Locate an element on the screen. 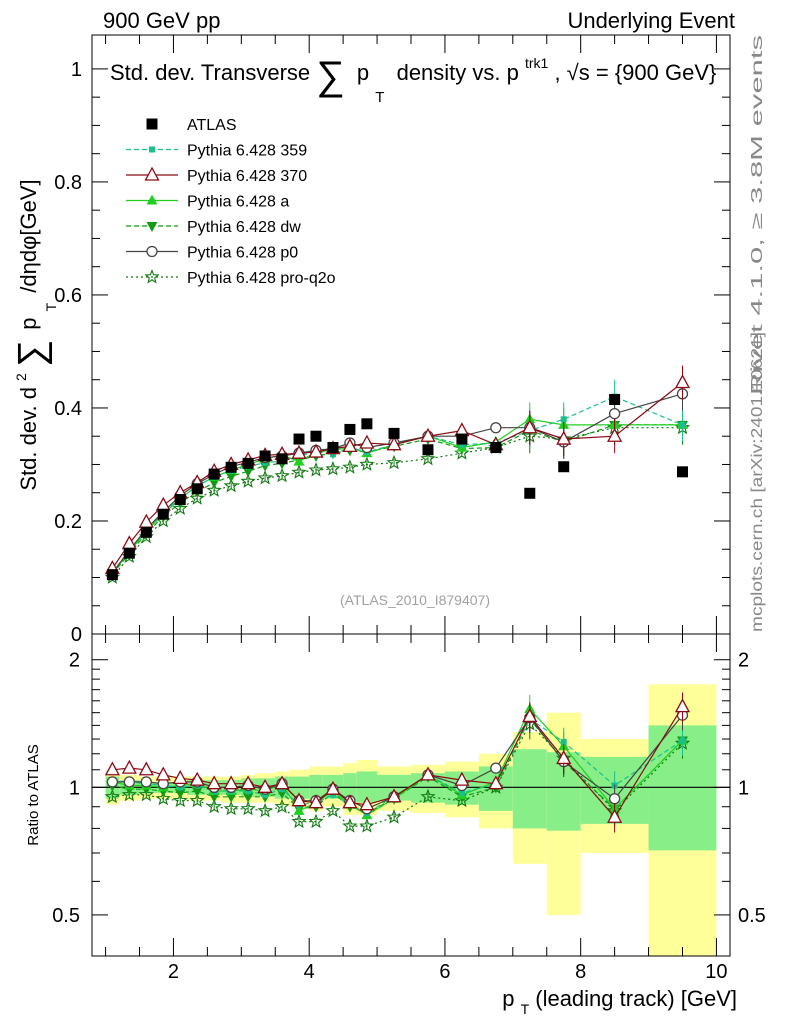 This screenshot has width=786, height=1024. title-part-b: density vs. p is located at coordinates (458, 72).